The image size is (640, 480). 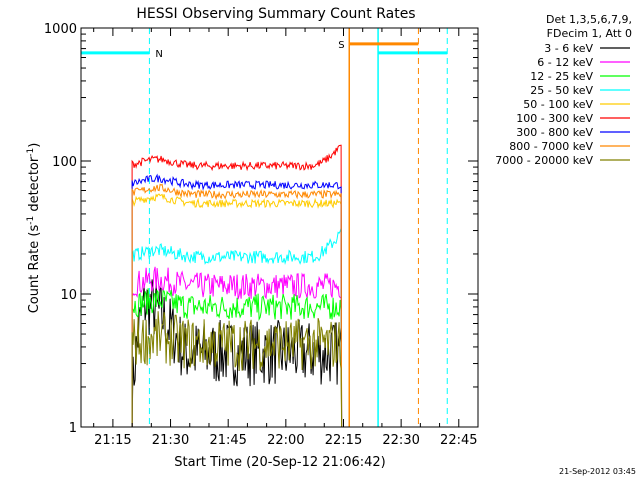 I want to click on legend-header-line2: FDecim 1, Att 0, so click(x=589, y=33).